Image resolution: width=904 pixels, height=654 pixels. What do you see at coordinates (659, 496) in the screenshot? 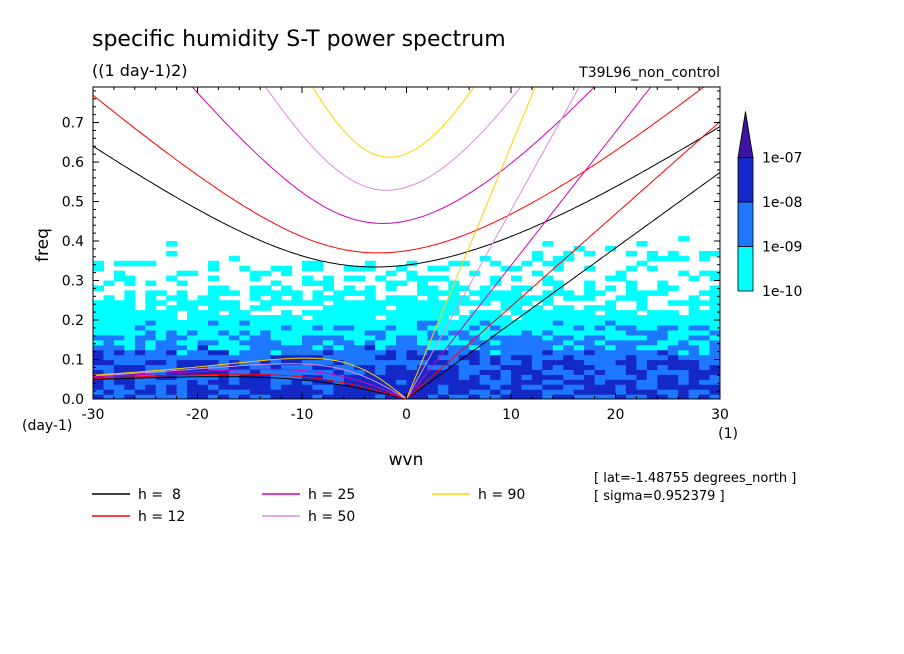
I see `sigma-annotation: [ sigma=0.952379 ]` at bounding box center [659, 496].